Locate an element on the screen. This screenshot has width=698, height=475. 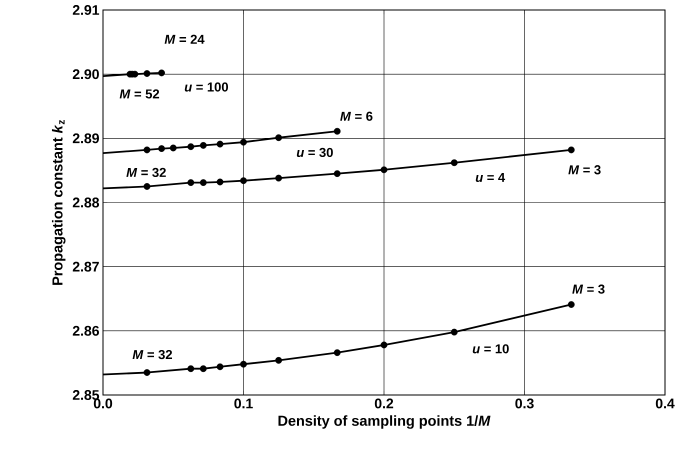
x-tick-label: 0.3 is located at coordinates (524, 403).